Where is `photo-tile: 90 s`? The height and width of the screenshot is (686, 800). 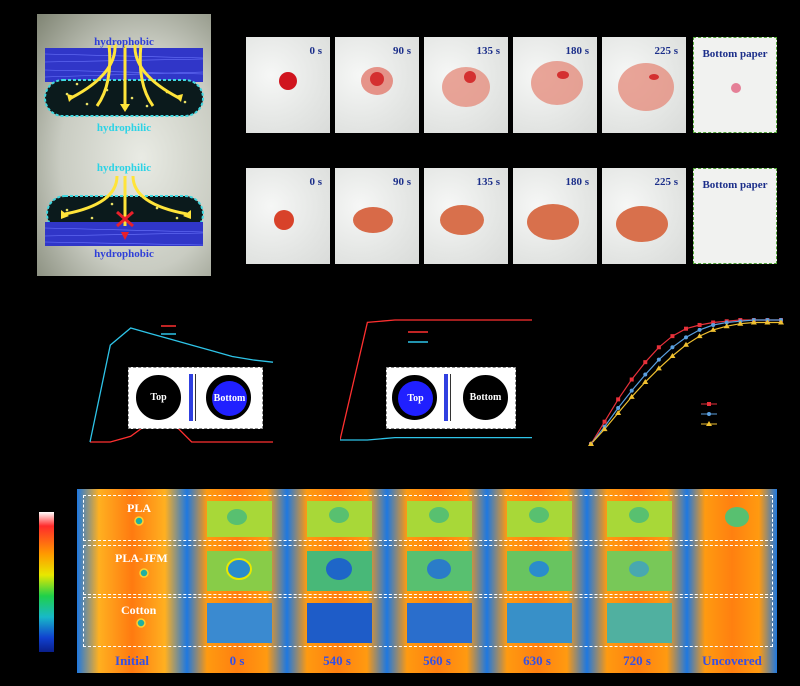 photo-tile: 90 s is located at coordinates (377, 216).